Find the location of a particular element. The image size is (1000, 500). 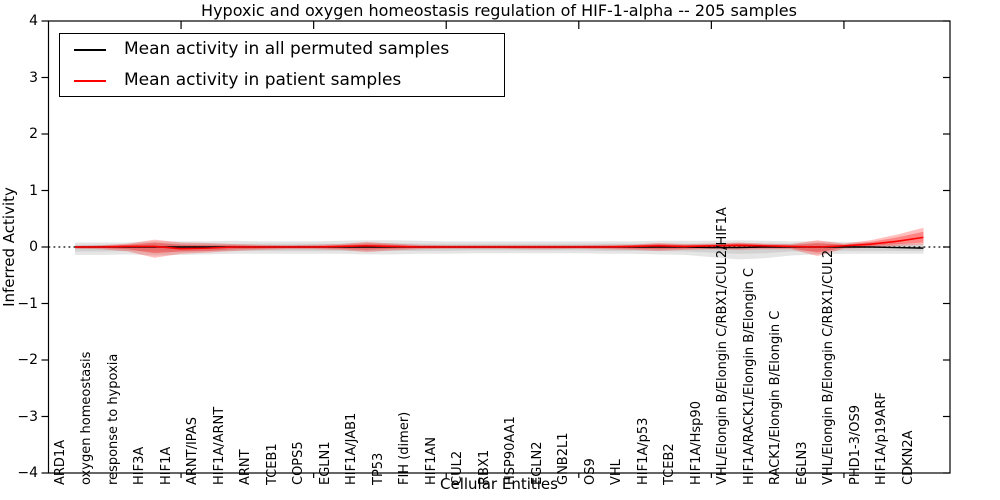

x-tick-label: HIF1A/Hsp90 is located at coordinates (696, 443).